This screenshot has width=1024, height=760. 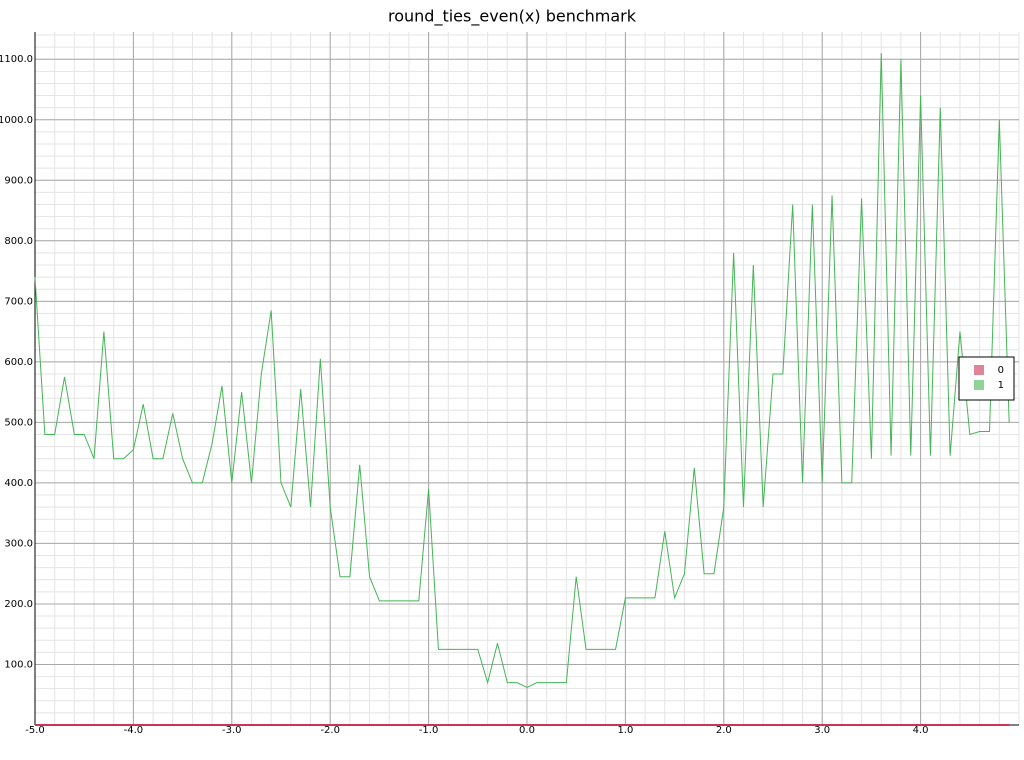 I want to click on legend-label: 0, so click(x=1001, y=370).